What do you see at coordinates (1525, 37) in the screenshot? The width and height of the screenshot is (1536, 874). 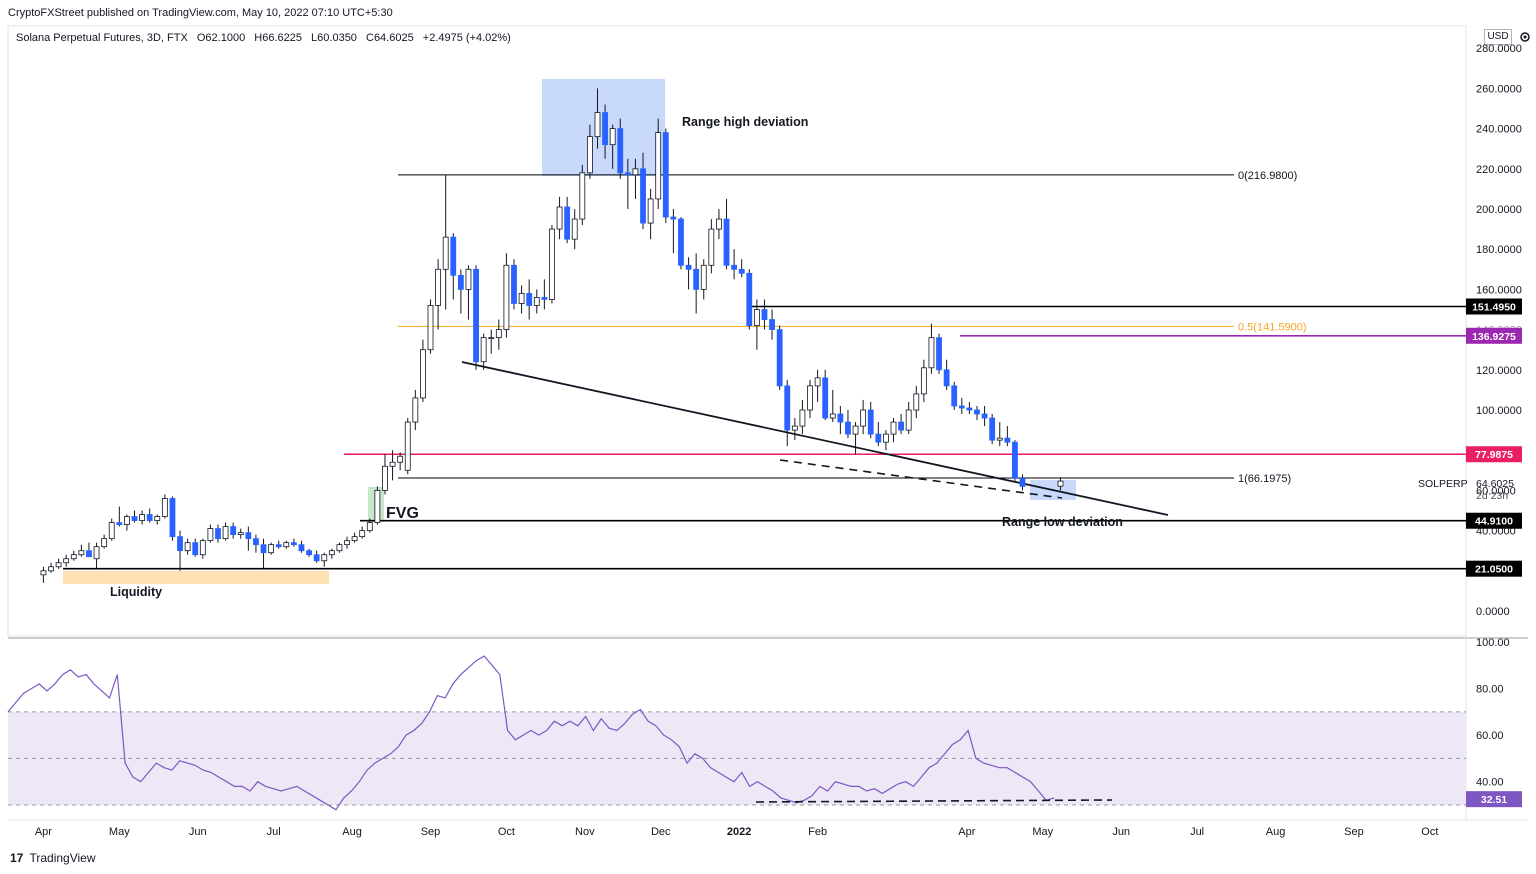 I see `gear-icon` at bounding box center [1525, 37].